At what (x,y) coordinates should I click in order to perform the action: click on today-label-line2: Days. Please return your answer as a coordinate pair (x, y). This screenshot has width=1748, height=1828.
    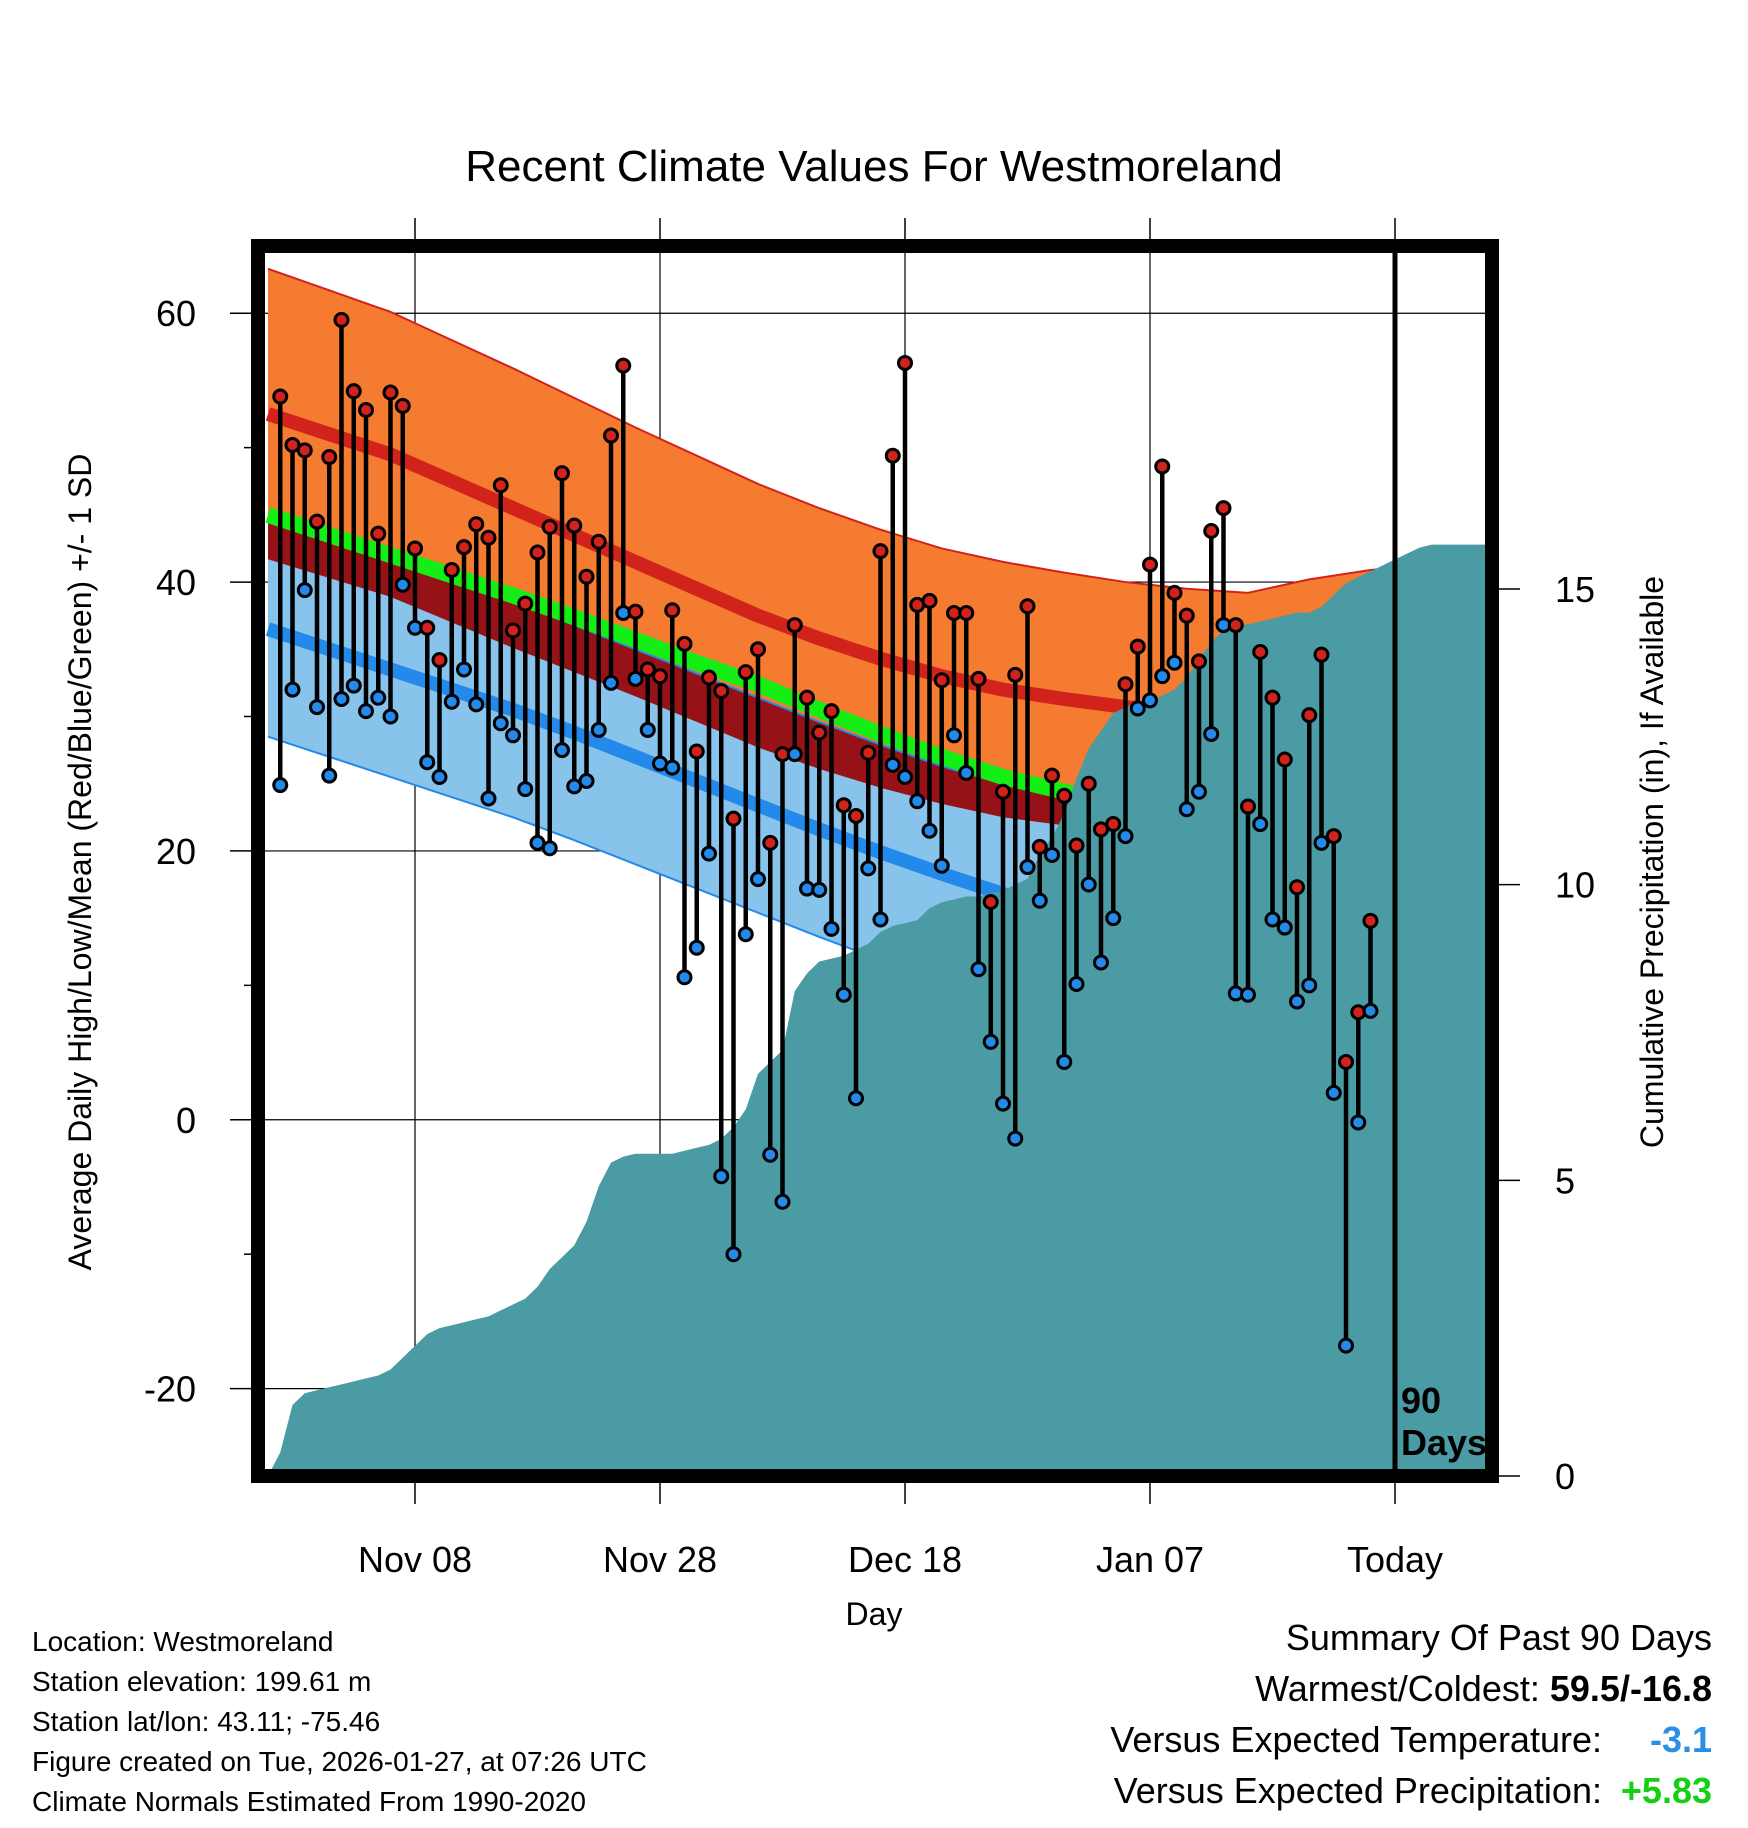
    Looking at the image, I should click on (1444, 1442).